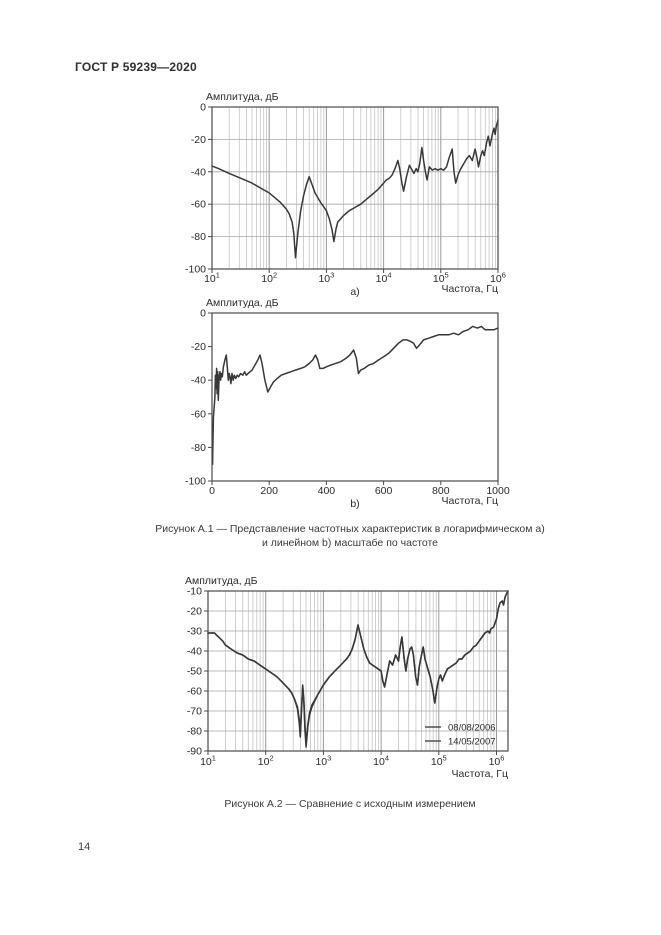 The width and height of the screenshot is (661, 935). What do you see at coordinates (350, 543) in the screenshot?
I see `figure-a1-caption-line2: и линейном b) масштабе по частоте` at bounding box center [350, 543].